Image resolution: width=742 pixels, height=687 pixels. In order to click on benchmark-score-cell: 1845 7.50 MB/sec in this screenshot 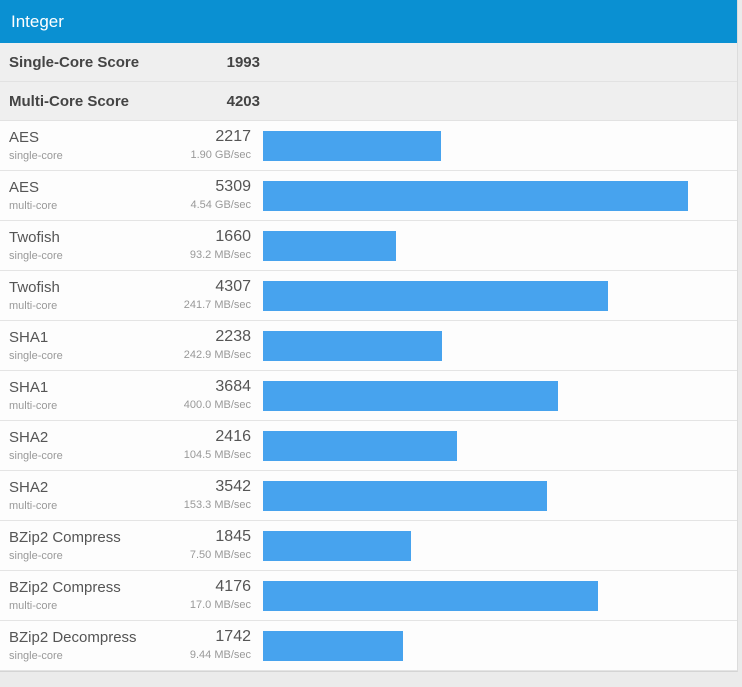, I will do `click(196, 545)`.